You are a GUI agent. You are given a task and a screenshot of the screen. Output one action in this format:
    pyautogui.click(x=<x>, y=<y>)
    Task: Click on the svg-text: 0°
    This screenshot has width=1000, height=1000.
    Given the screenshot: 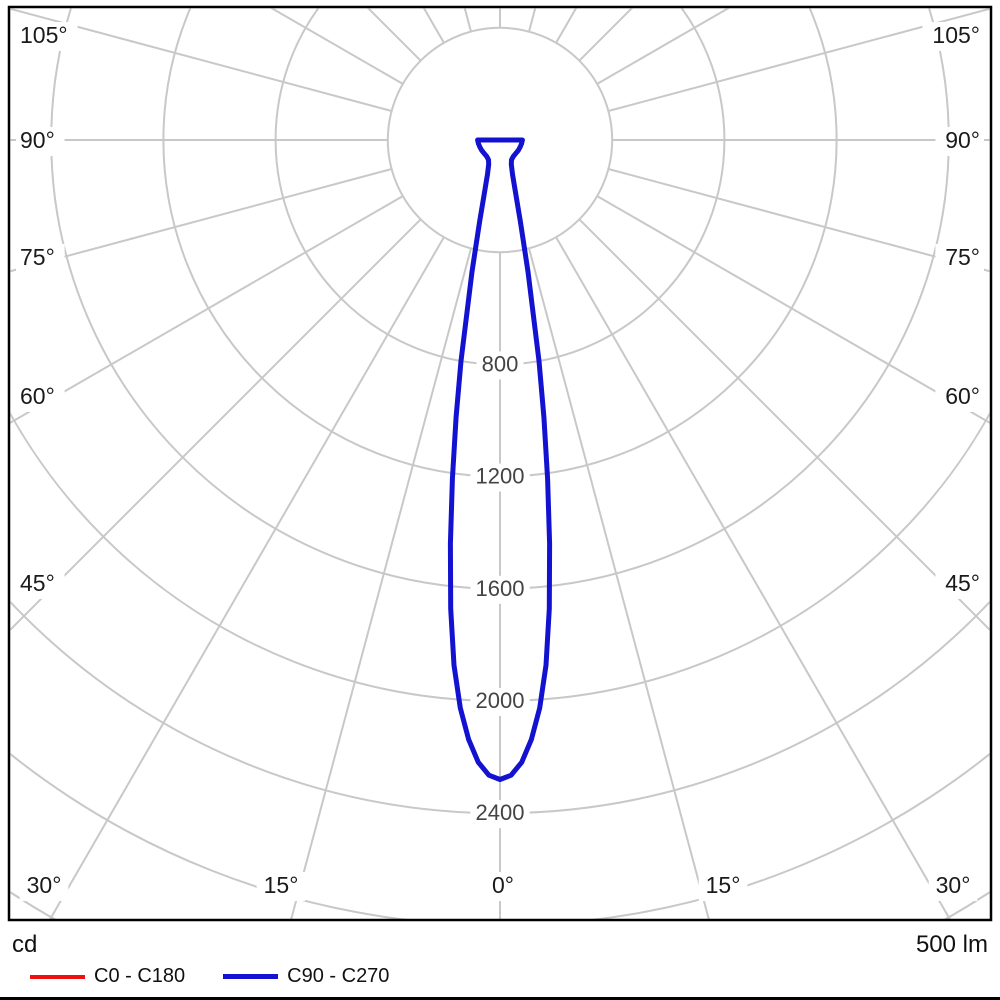 What is the action you would take?
    pyautogui.click(x=503, y=885)
    